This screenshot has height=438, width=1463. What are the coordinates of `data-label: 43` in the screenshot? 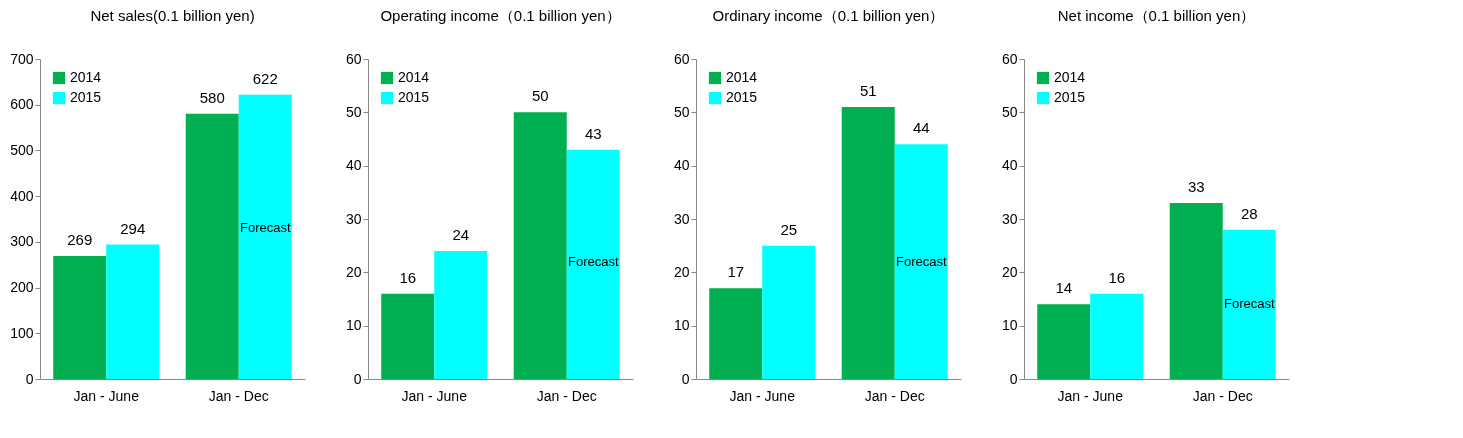 It's located at (593, 133).